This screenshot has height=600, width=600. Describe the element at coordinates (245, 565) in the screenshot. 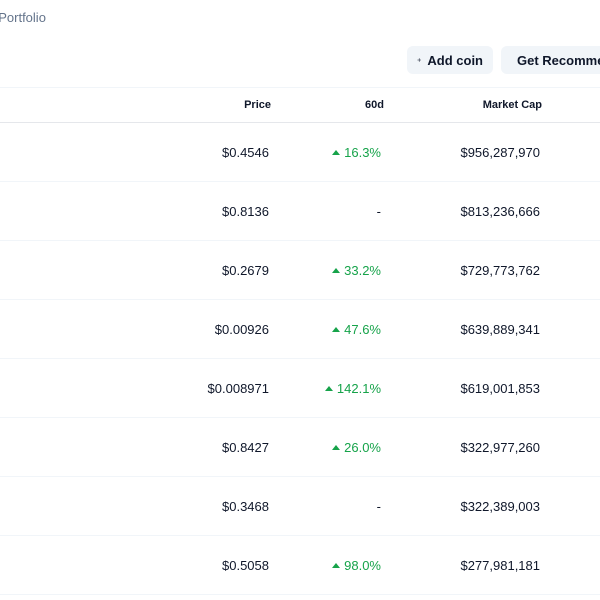

I see `price-cell: $0.5058` at that location.